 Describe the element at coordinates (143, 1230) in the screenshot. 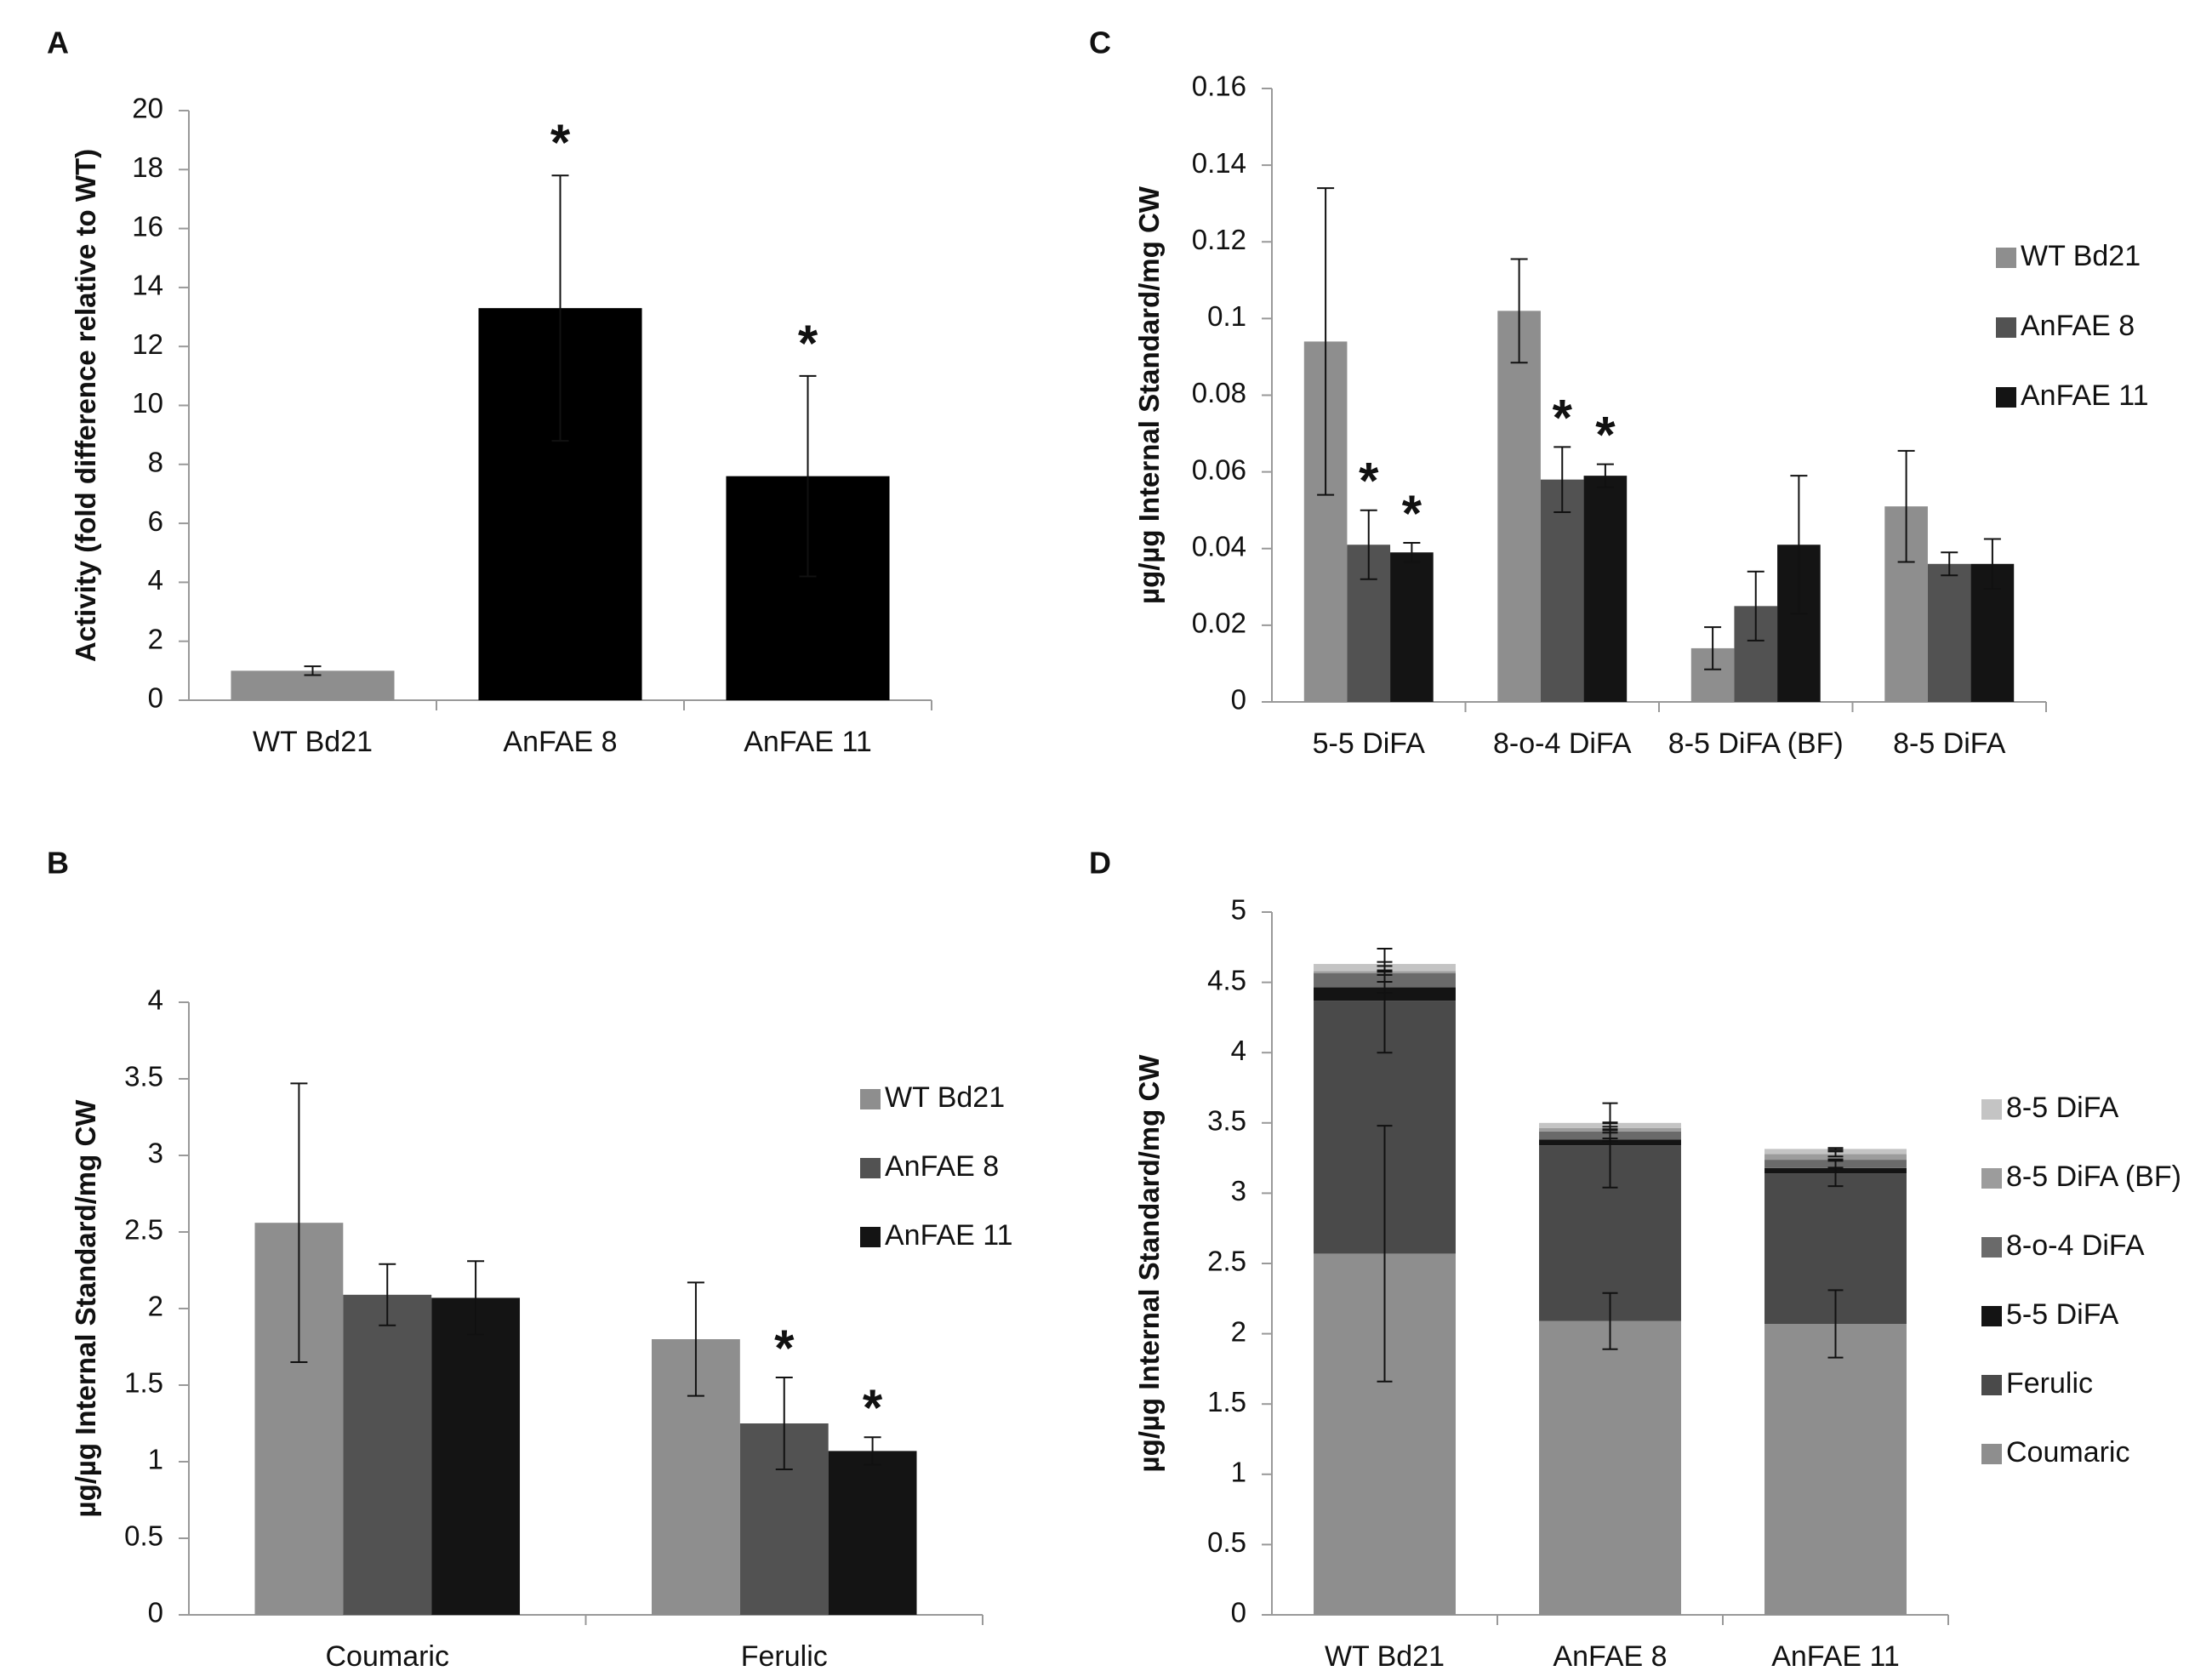

I see `panel-b-y-tick-label: 2.5` at that location.